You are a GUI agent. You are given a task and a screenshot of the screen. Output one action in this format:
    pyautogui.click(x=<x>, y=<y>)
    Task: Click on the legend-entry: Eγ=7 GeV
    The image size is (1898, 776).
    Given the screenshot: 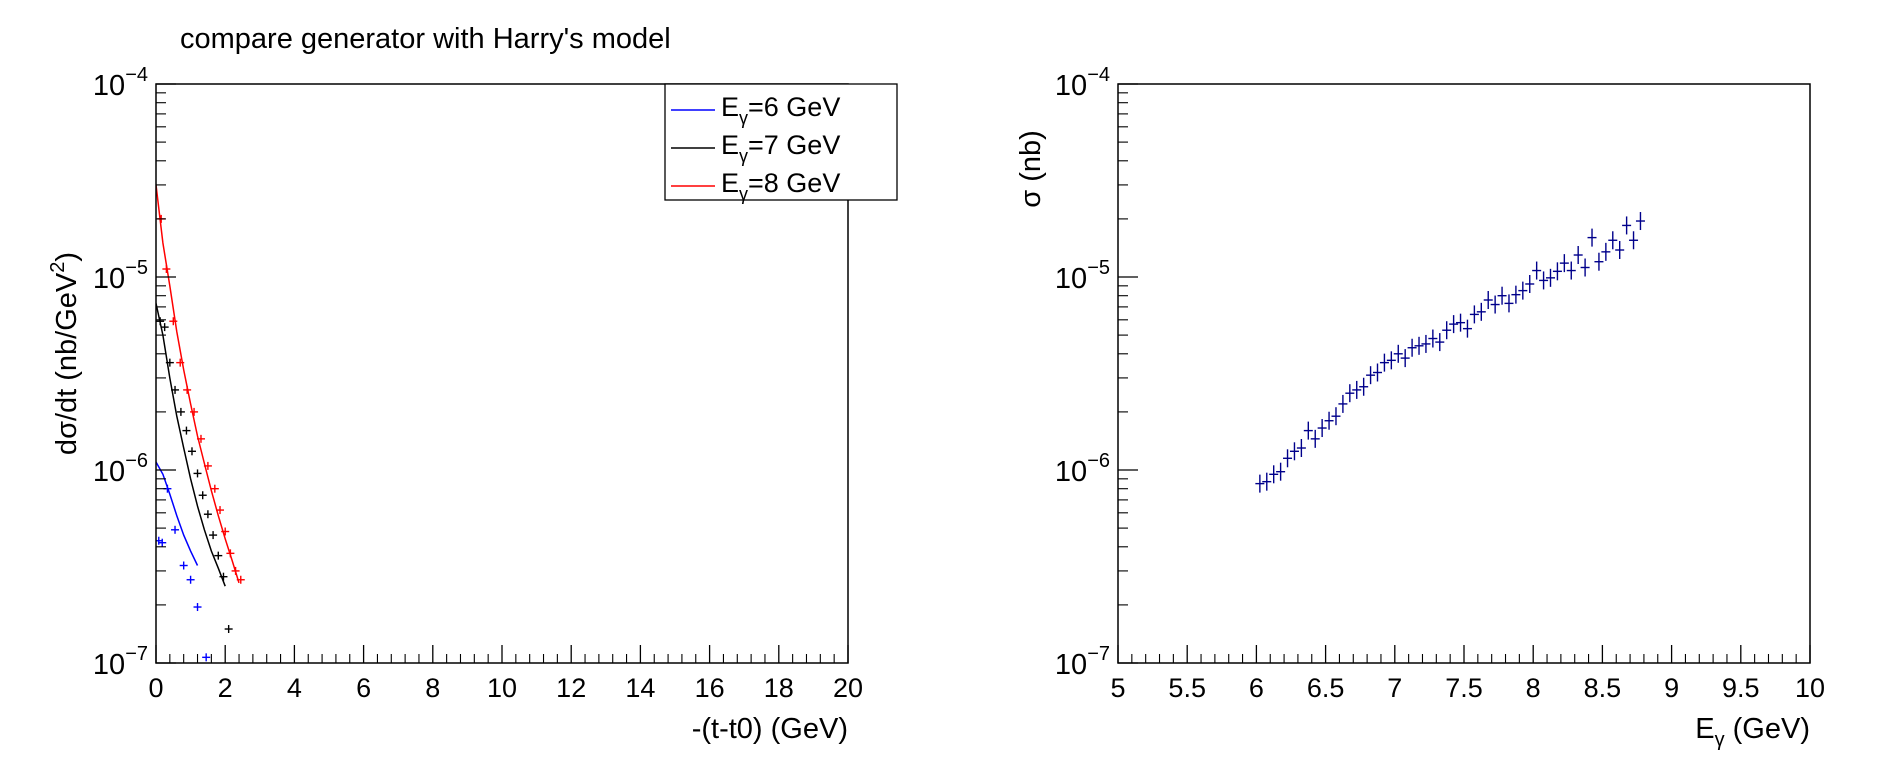 What is the action you would take?
    pyautogui.click(x=755, y=148)
    